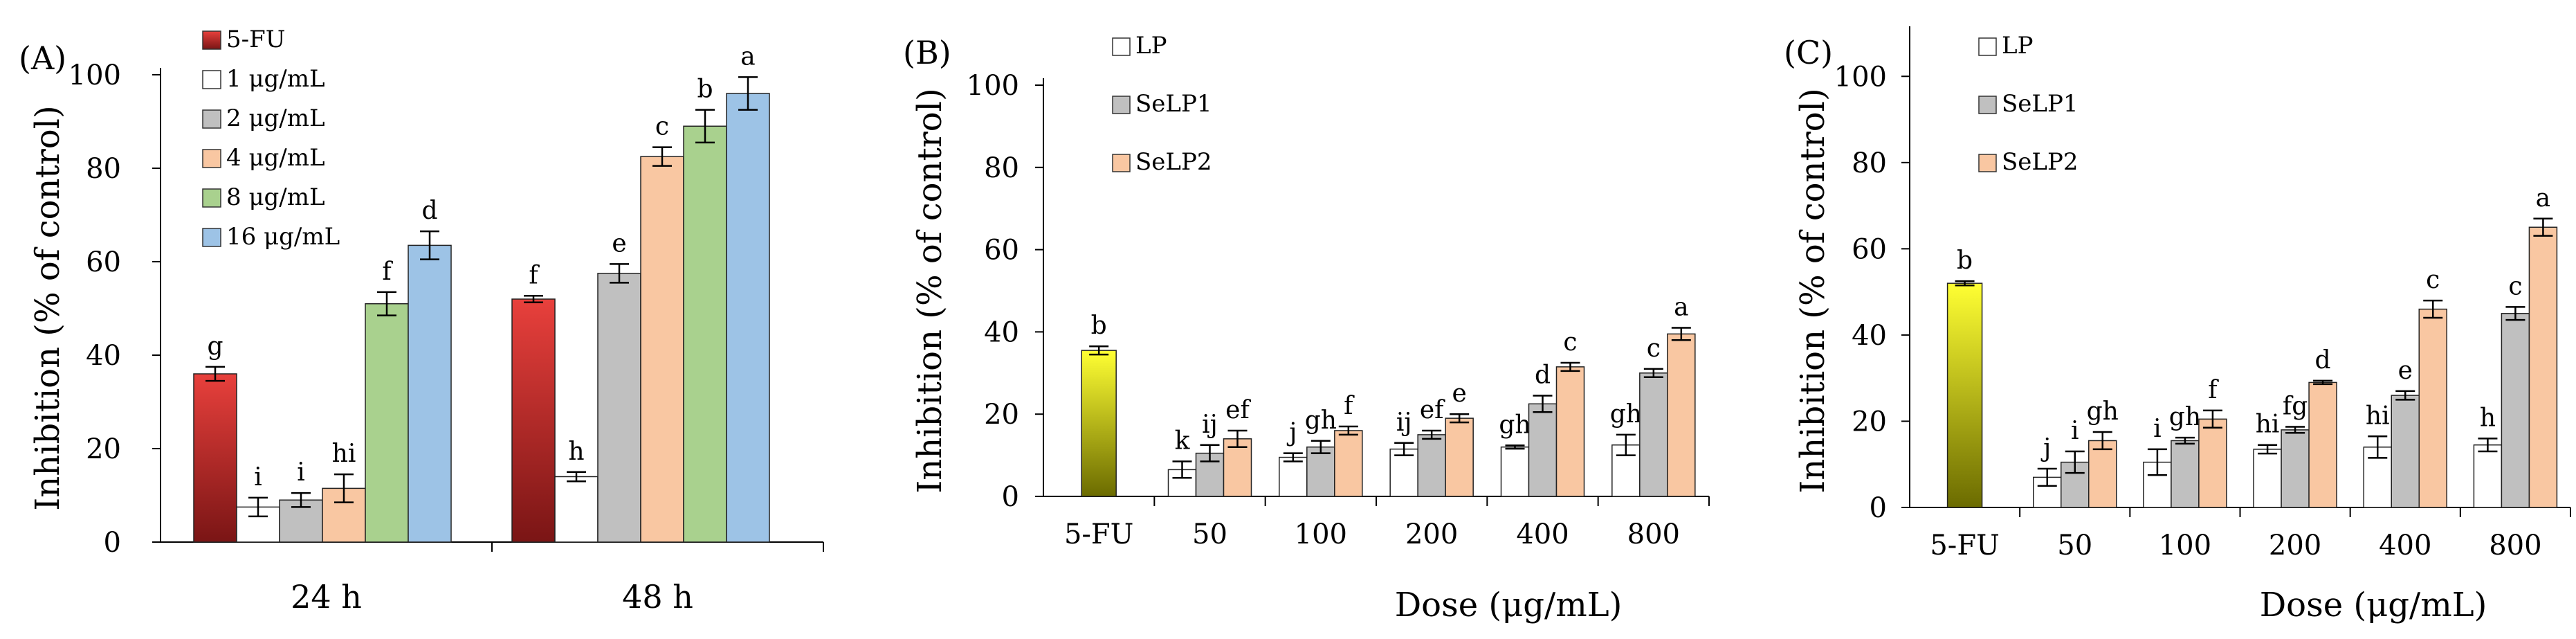  What do you see at coordinates (43, 58) in the screenshot?
I see `panel-label: (A)` at bounding box center [43, 58].